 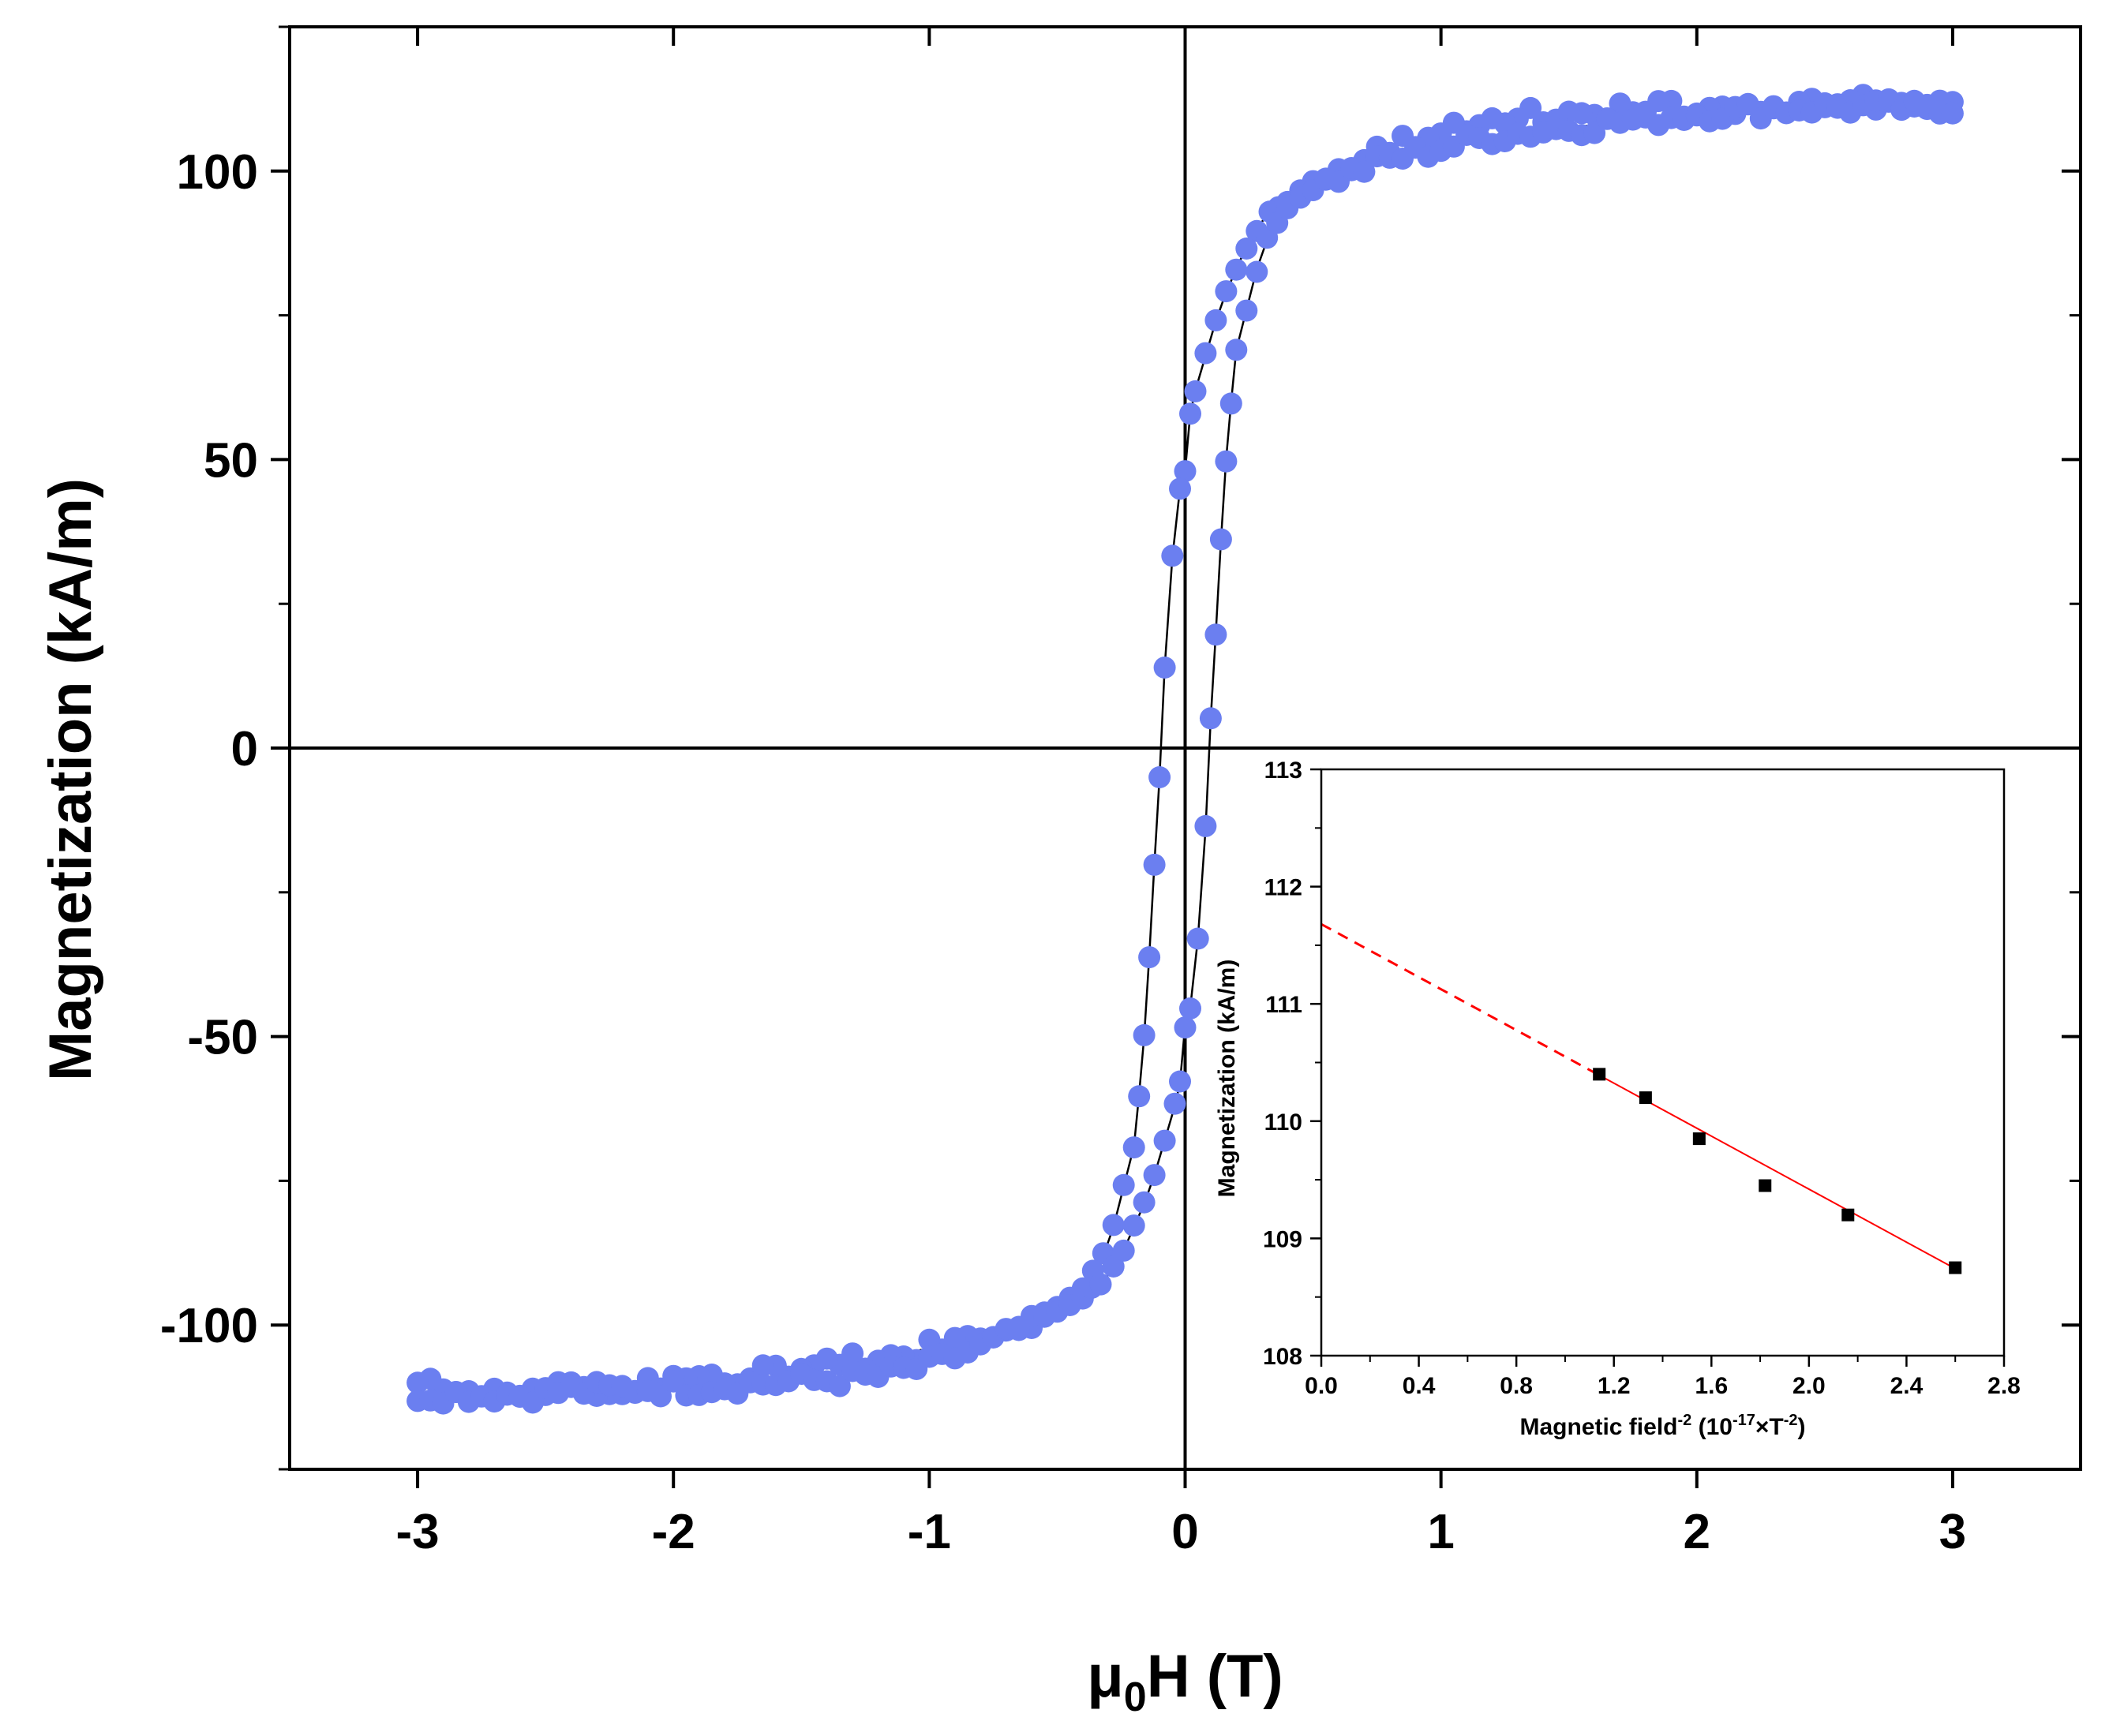 I want to click on inset-x-tick-label: 1.2, so click(x=1615, y=1386).